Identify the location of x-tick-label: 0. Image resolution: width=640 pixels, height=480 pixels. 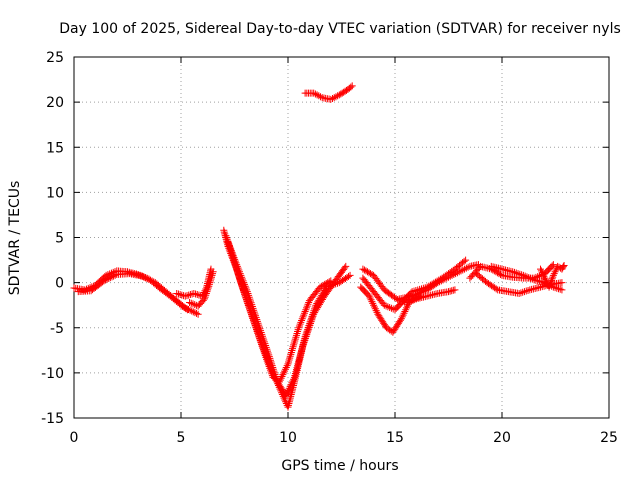
(74, 438).